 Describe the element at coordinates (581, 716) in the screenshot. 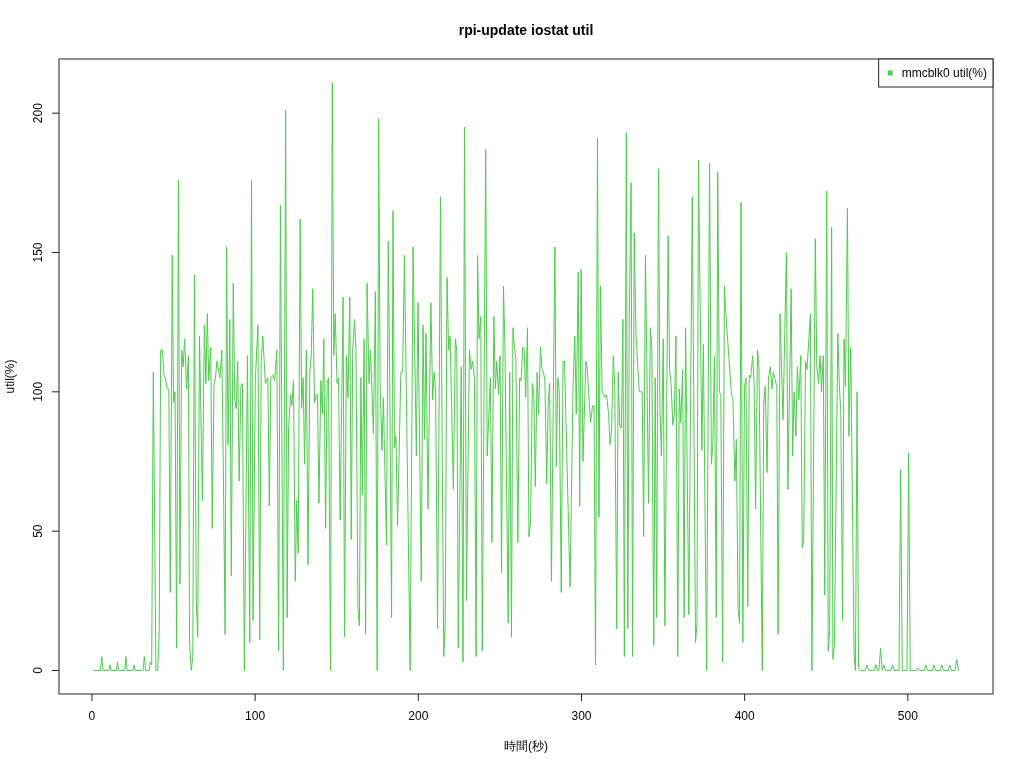

I see `x-tick-label: 300` at that location.